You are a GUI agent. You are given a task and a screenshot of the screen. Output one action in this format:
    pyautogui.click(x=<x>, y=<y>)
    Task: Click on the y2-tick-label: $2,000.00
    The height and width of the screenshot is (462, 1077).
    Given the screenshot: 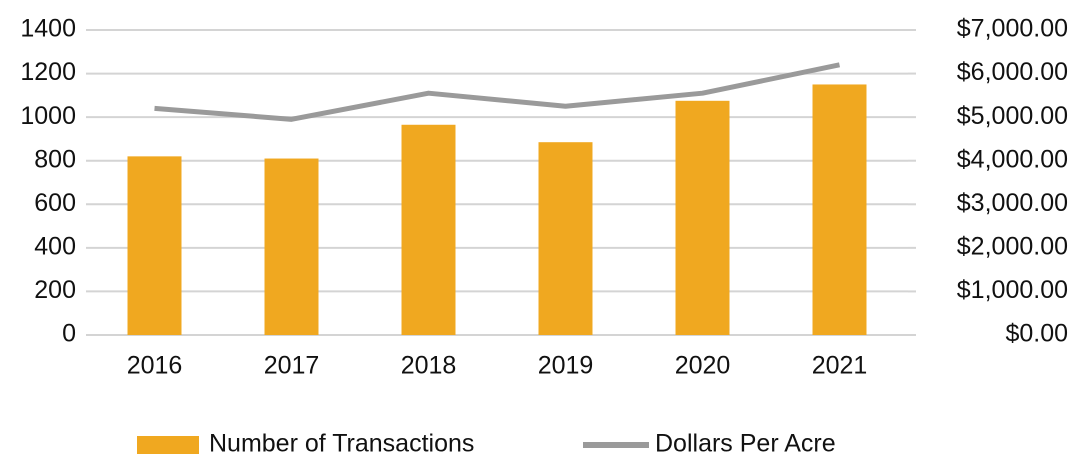 What is the action you would take?
    pyautogui.click(x=1012, y=246)
    